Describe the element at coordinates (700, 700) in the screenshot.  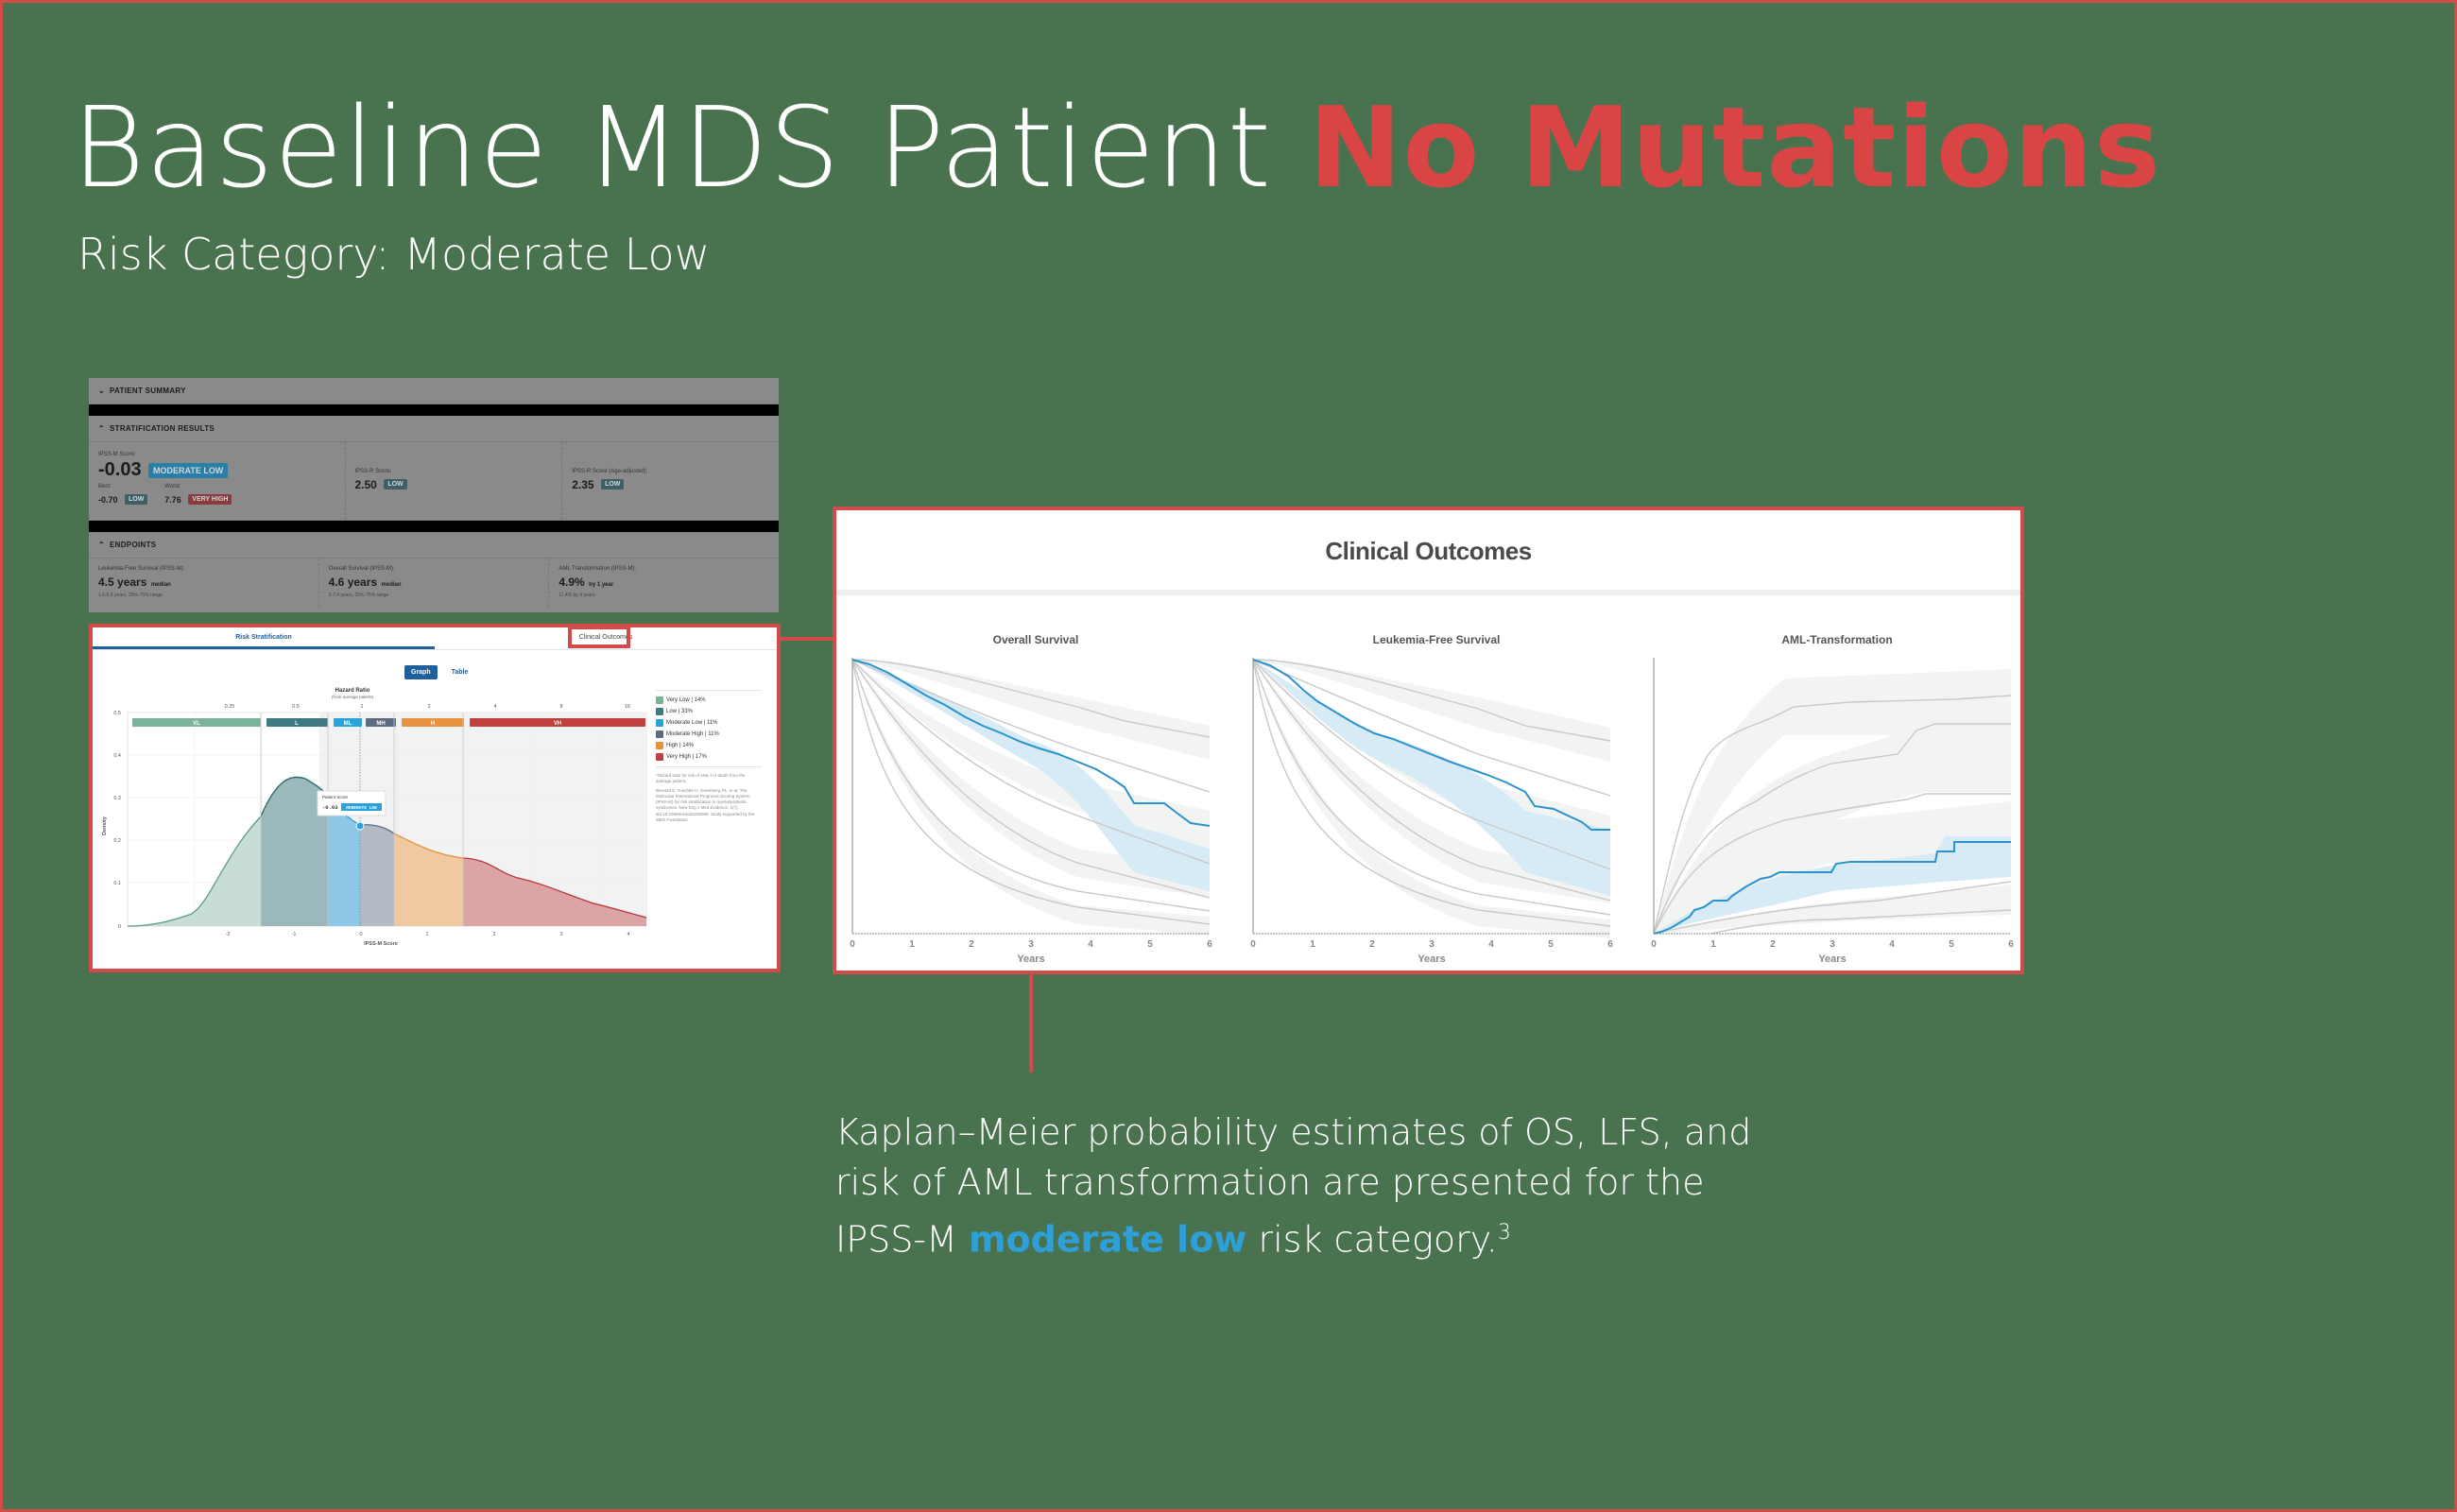
I see `legend-pct: 14%` at that location.